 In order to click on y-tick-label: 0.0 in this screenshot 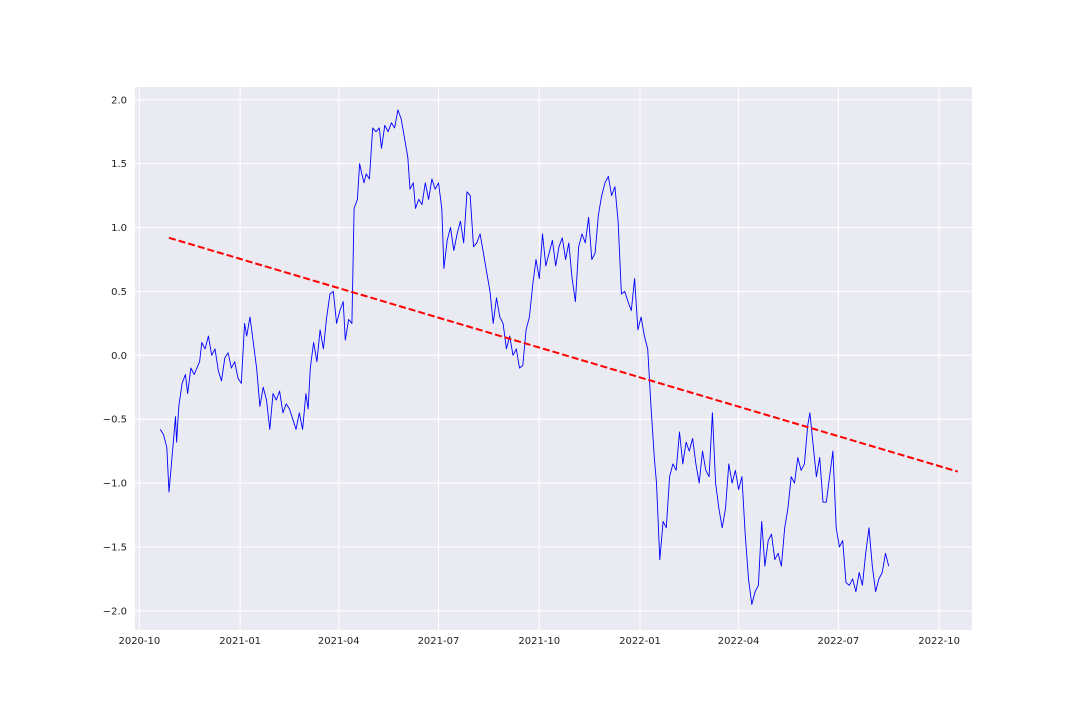, I will do `click(119, 356)`.